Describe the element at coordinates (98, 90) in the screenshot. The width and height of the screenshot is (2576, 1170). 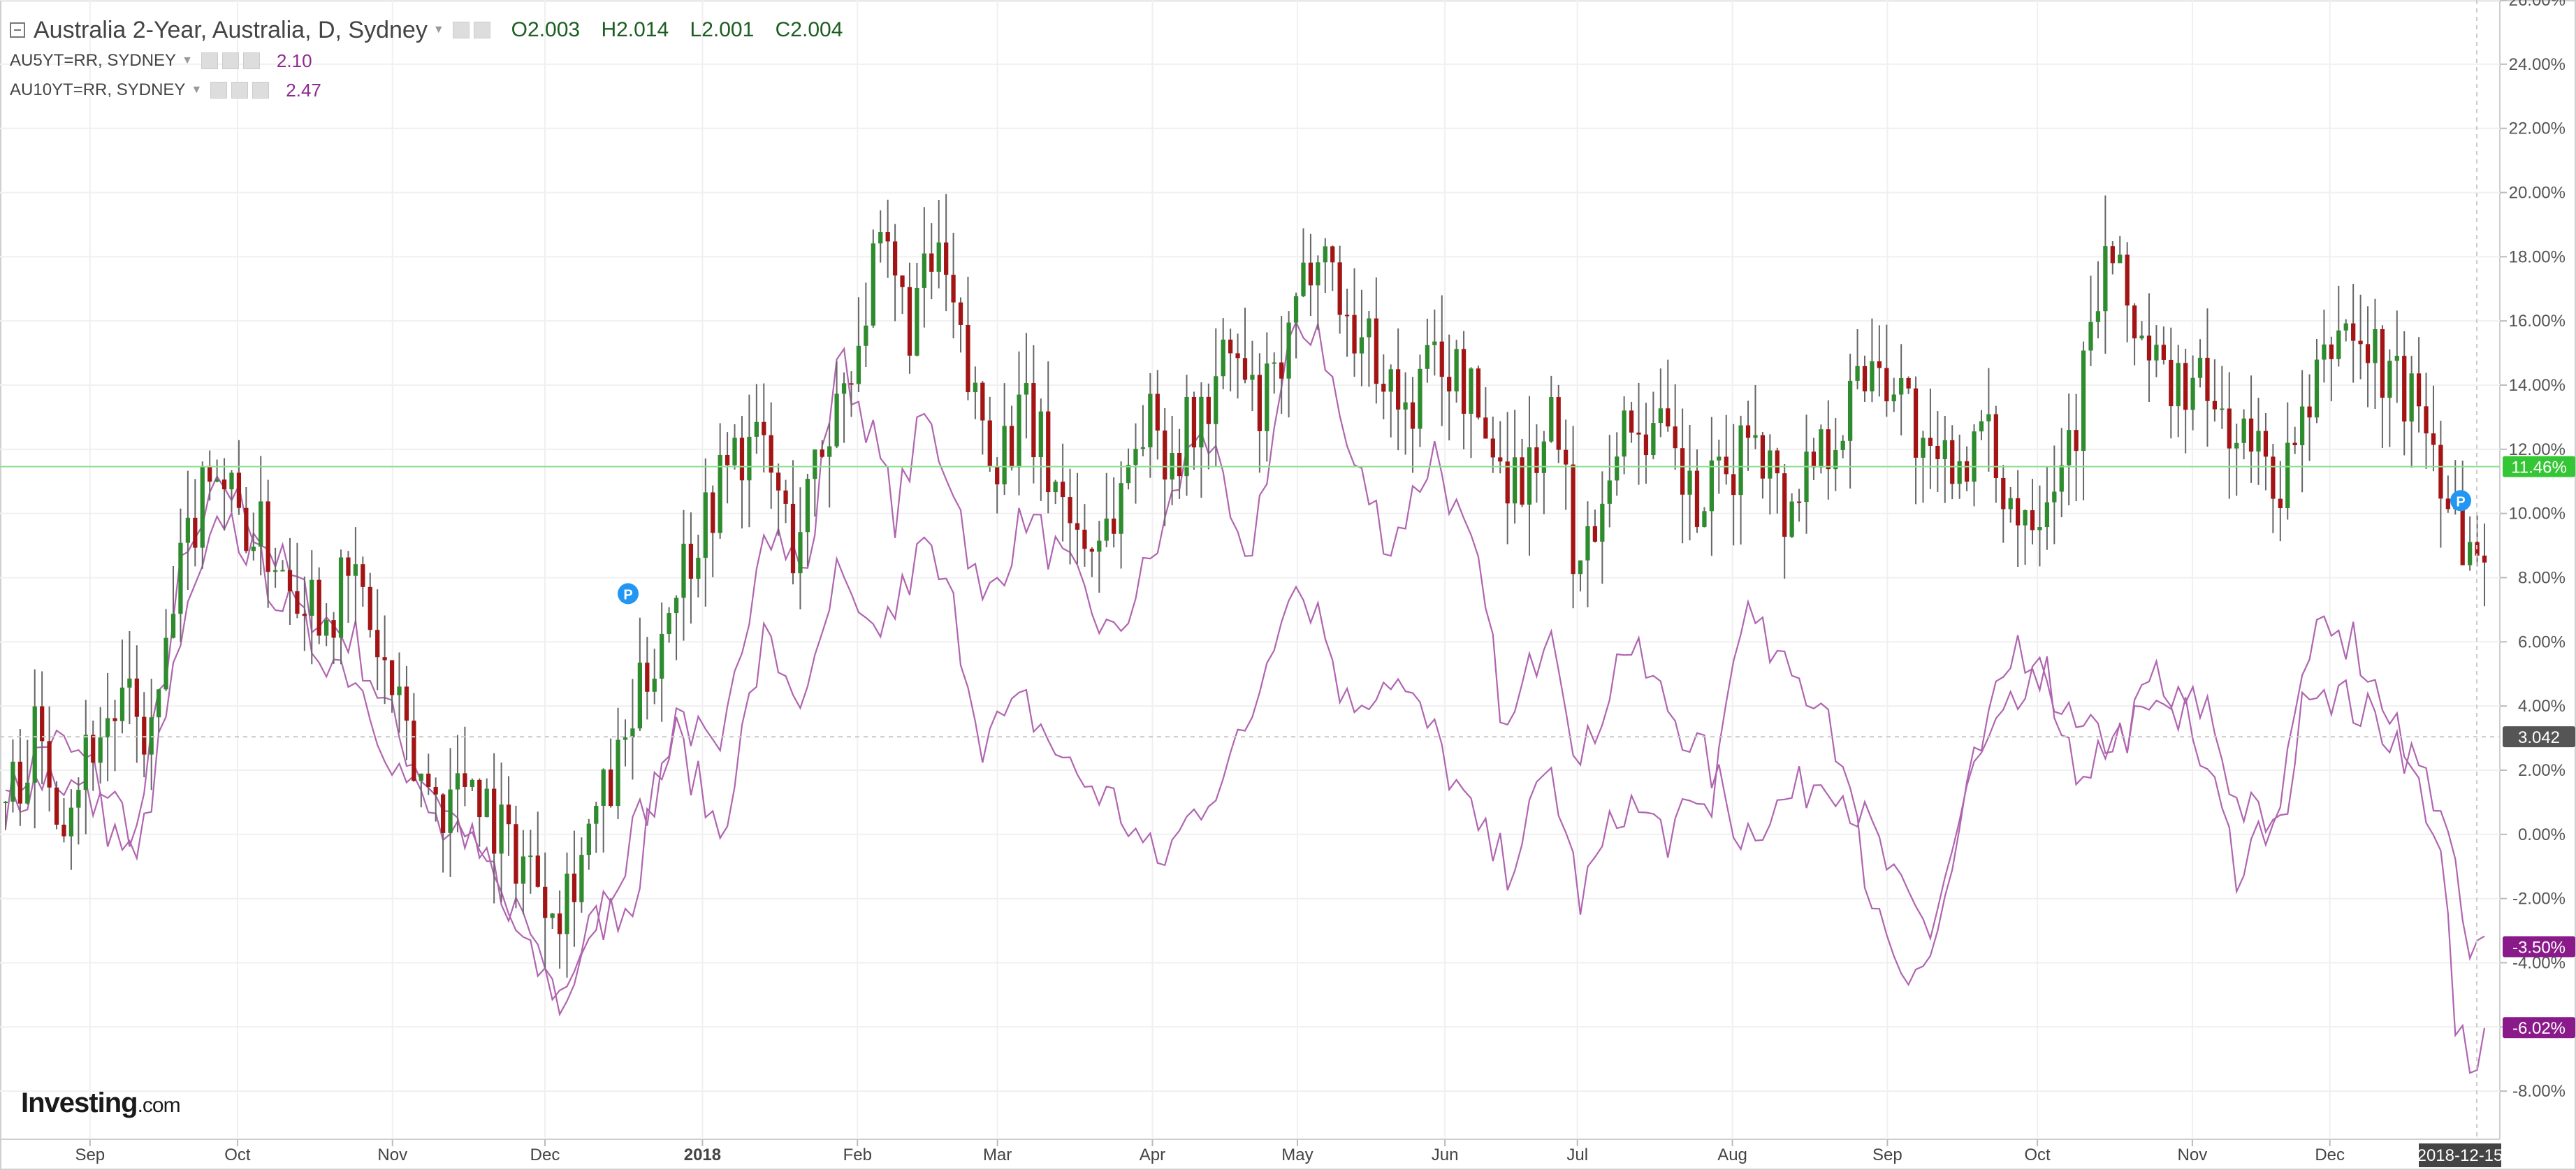
I see `compare2-label: AU10YT=RR, SYDNEY` at that location.